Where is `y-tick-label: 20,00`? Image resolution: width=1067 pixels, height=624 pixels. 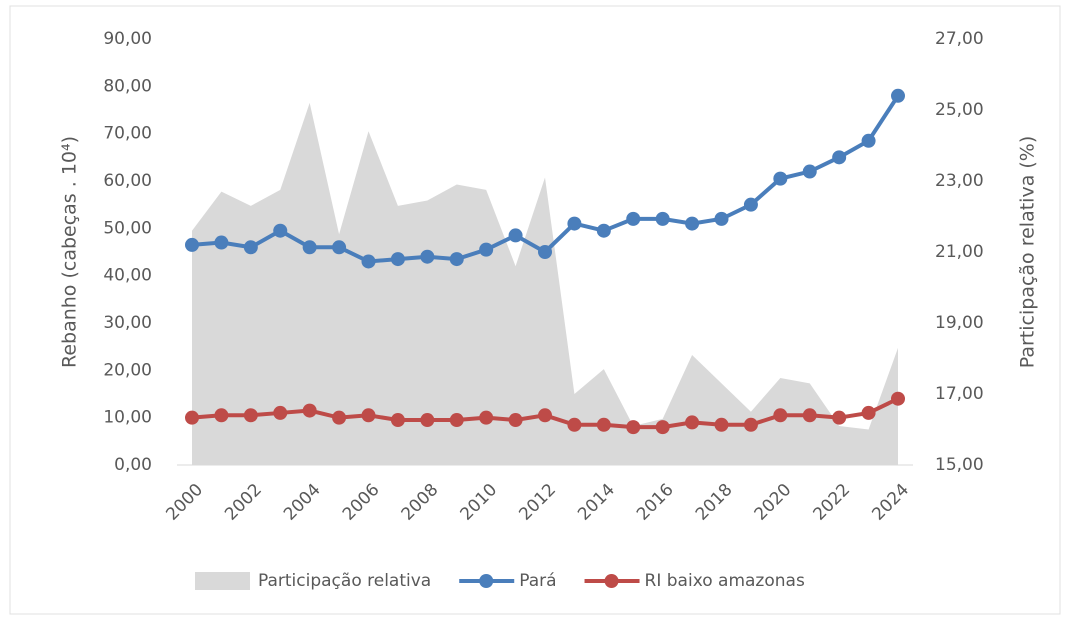
y-tick-label: 20,00 is located at coordinates (127, 370).